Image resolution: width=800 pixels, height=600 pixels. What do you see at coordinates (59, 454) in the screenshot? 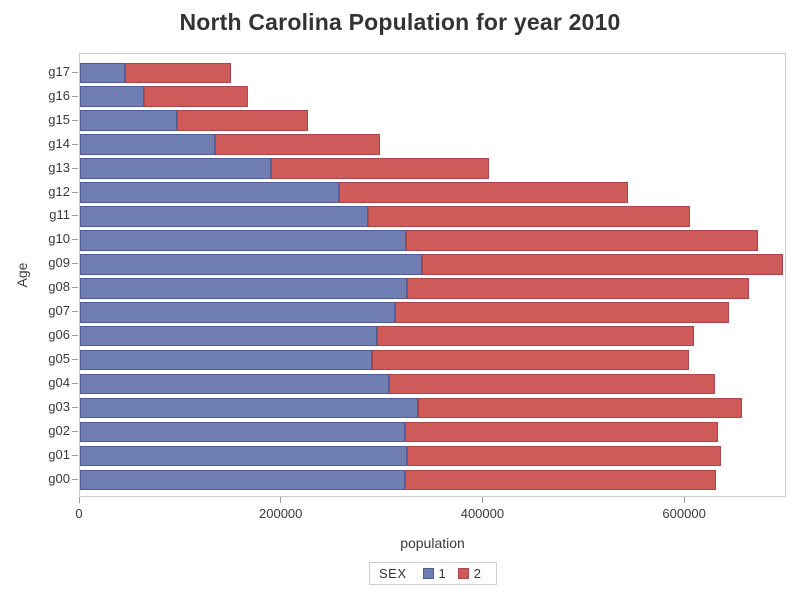
I see `y-tick-label-g01: g01` at bounding box center [59, 454].